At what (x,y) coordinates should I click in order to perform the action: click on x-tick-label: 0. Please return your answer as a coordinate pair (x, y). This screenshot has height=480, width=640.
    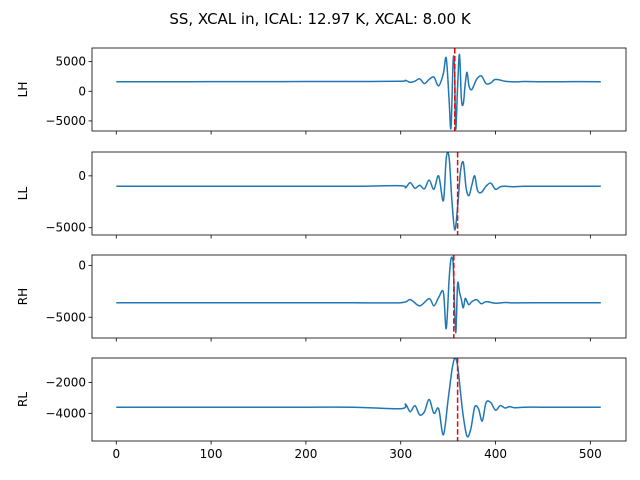
    Looking at the image, I should click on (116, 454).